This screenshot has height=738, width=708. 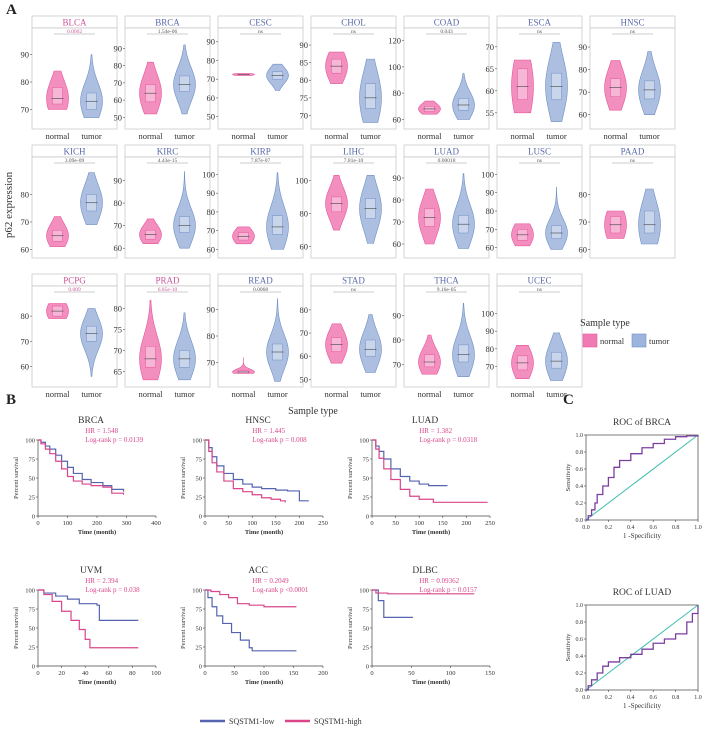 I want to click on km-y-tick-label: 100, so click(x=364, y=441).